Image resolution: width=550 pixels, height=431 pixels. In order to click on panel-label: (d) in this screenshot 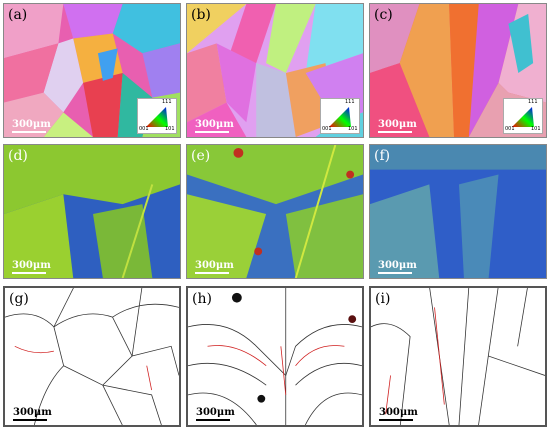, I will do `click(18, 156)`.